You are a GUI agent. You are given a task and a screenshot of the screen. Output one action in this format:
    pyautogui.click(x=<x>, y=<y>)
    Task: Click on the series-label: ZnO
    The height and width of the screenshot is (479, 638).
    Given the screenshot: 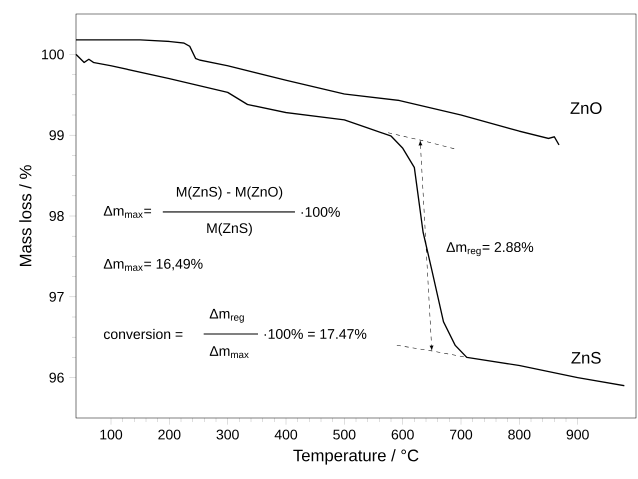 What is the action you would take?
    pyautogui.click(x=586, y=108)
    